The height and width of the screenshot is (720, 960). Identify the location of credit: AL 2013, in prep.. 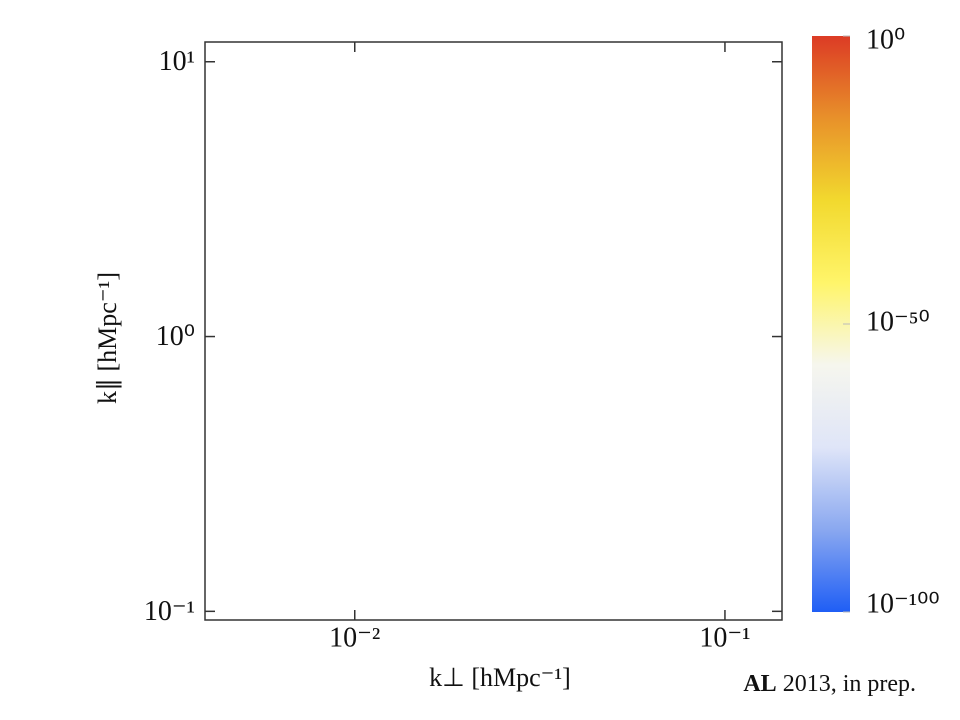
(829, 684).